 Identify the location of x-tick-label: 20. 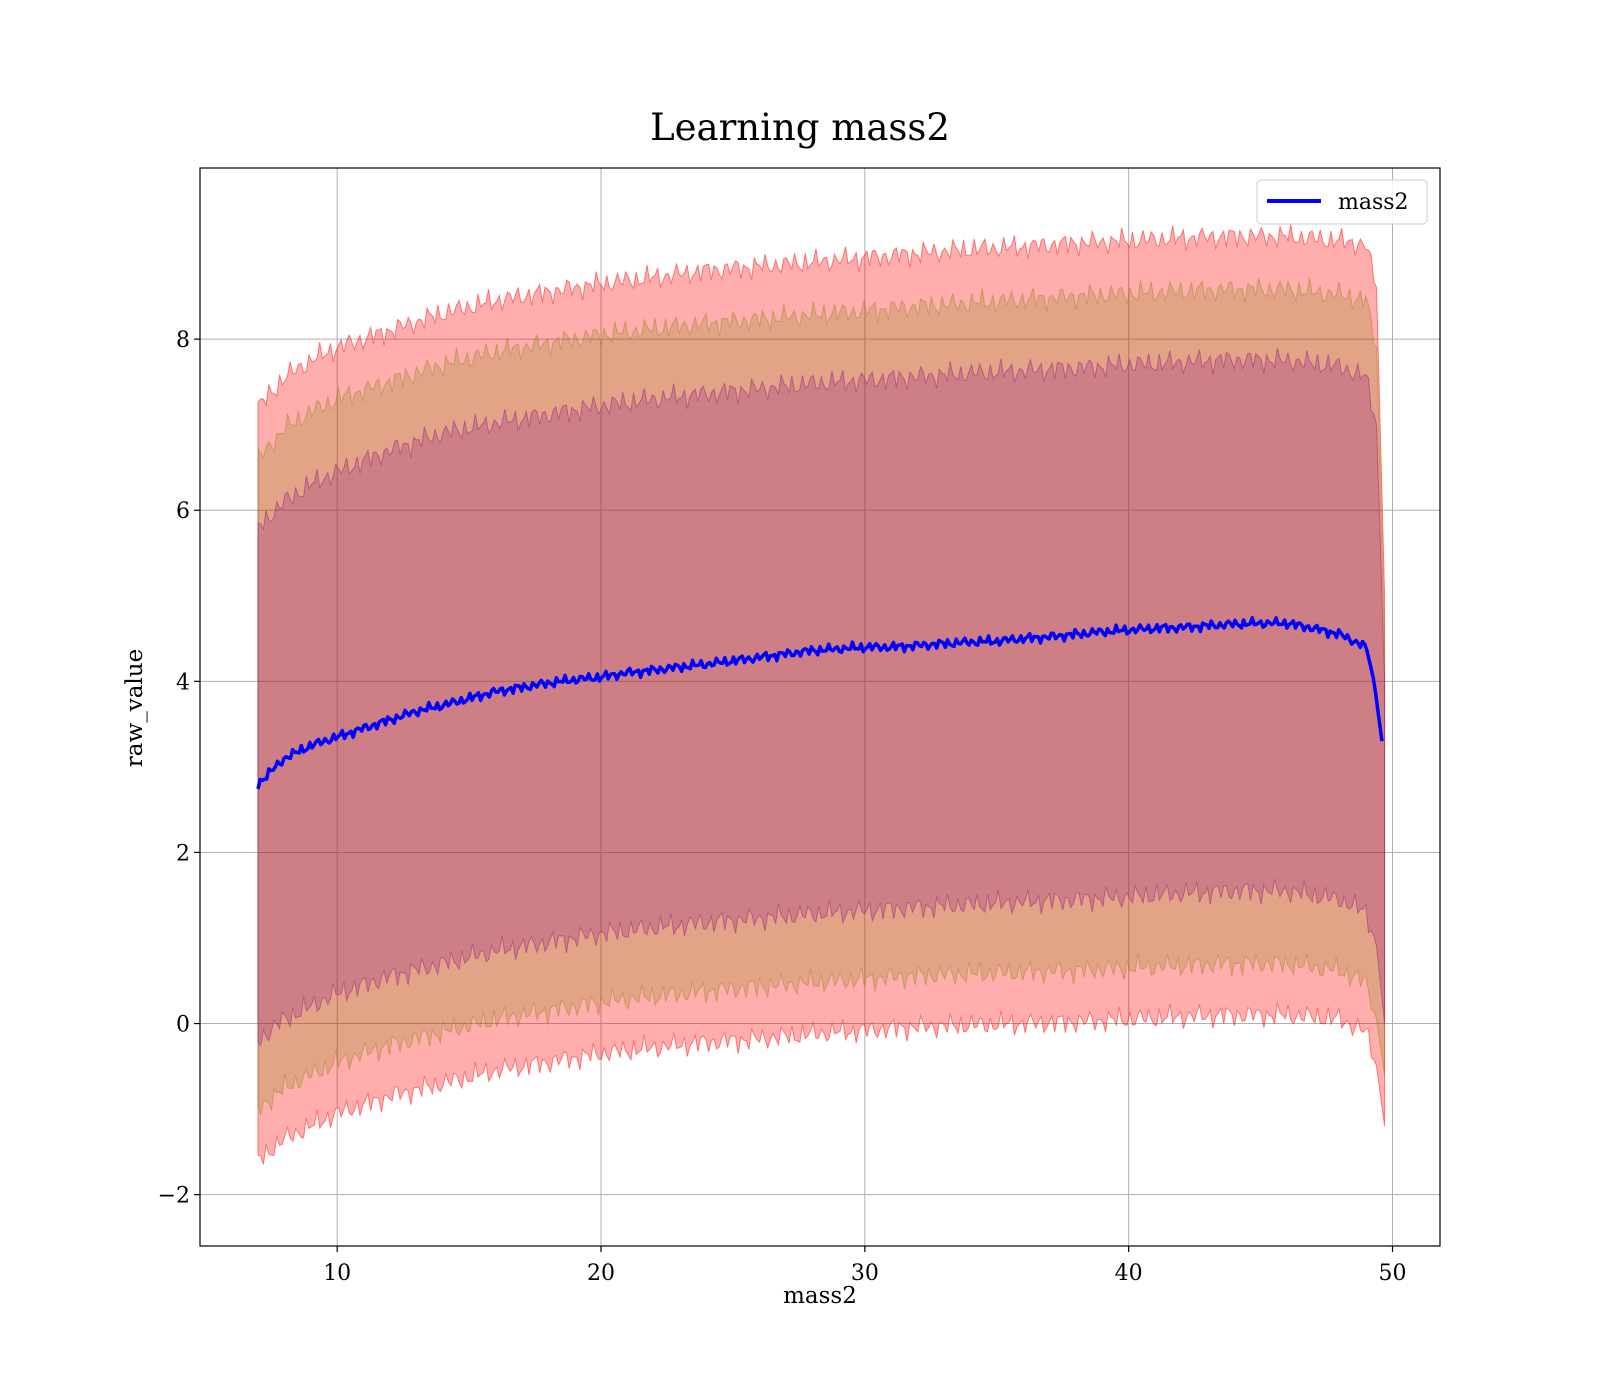
(601, 1273).